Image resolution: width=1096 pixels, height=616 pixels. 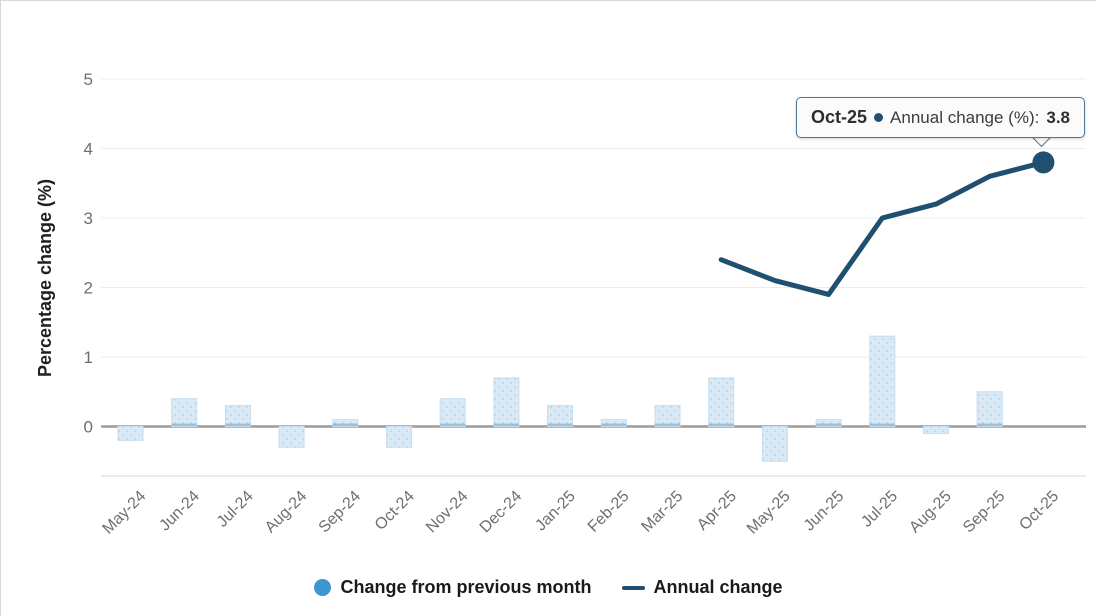 I want to click on chart-legend: Change from previous month Annual change, so click(x=548, y=587).